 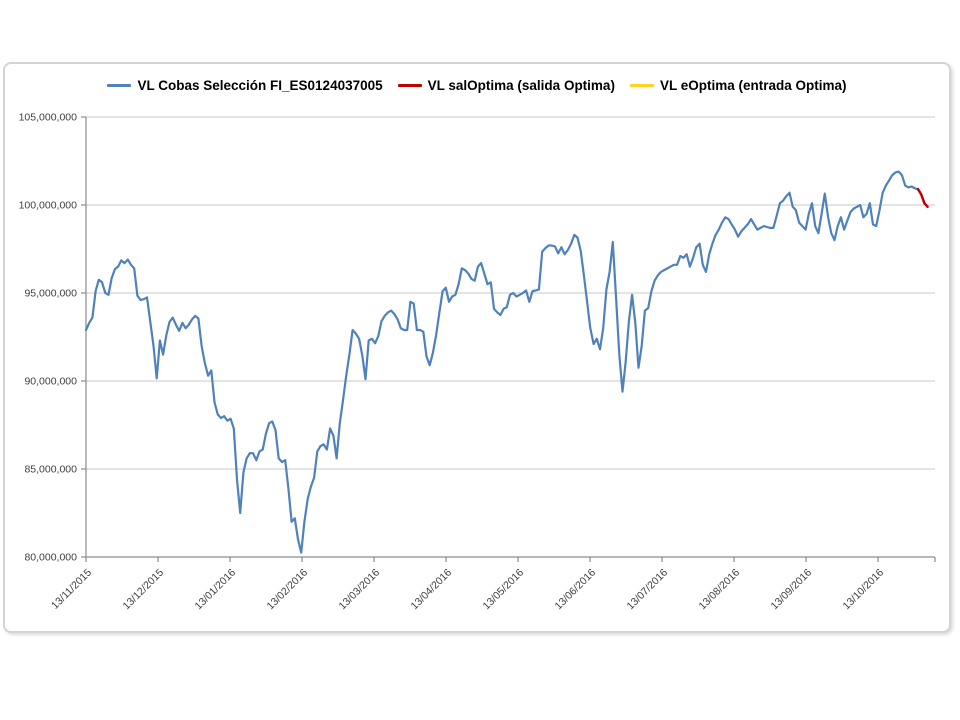 What do you see at coordinates (260, 85) in the screenshot?
I see `legend-label-cobas: VL Cobas Selección FI_ES0124037005` at bounding box center [260, 85].